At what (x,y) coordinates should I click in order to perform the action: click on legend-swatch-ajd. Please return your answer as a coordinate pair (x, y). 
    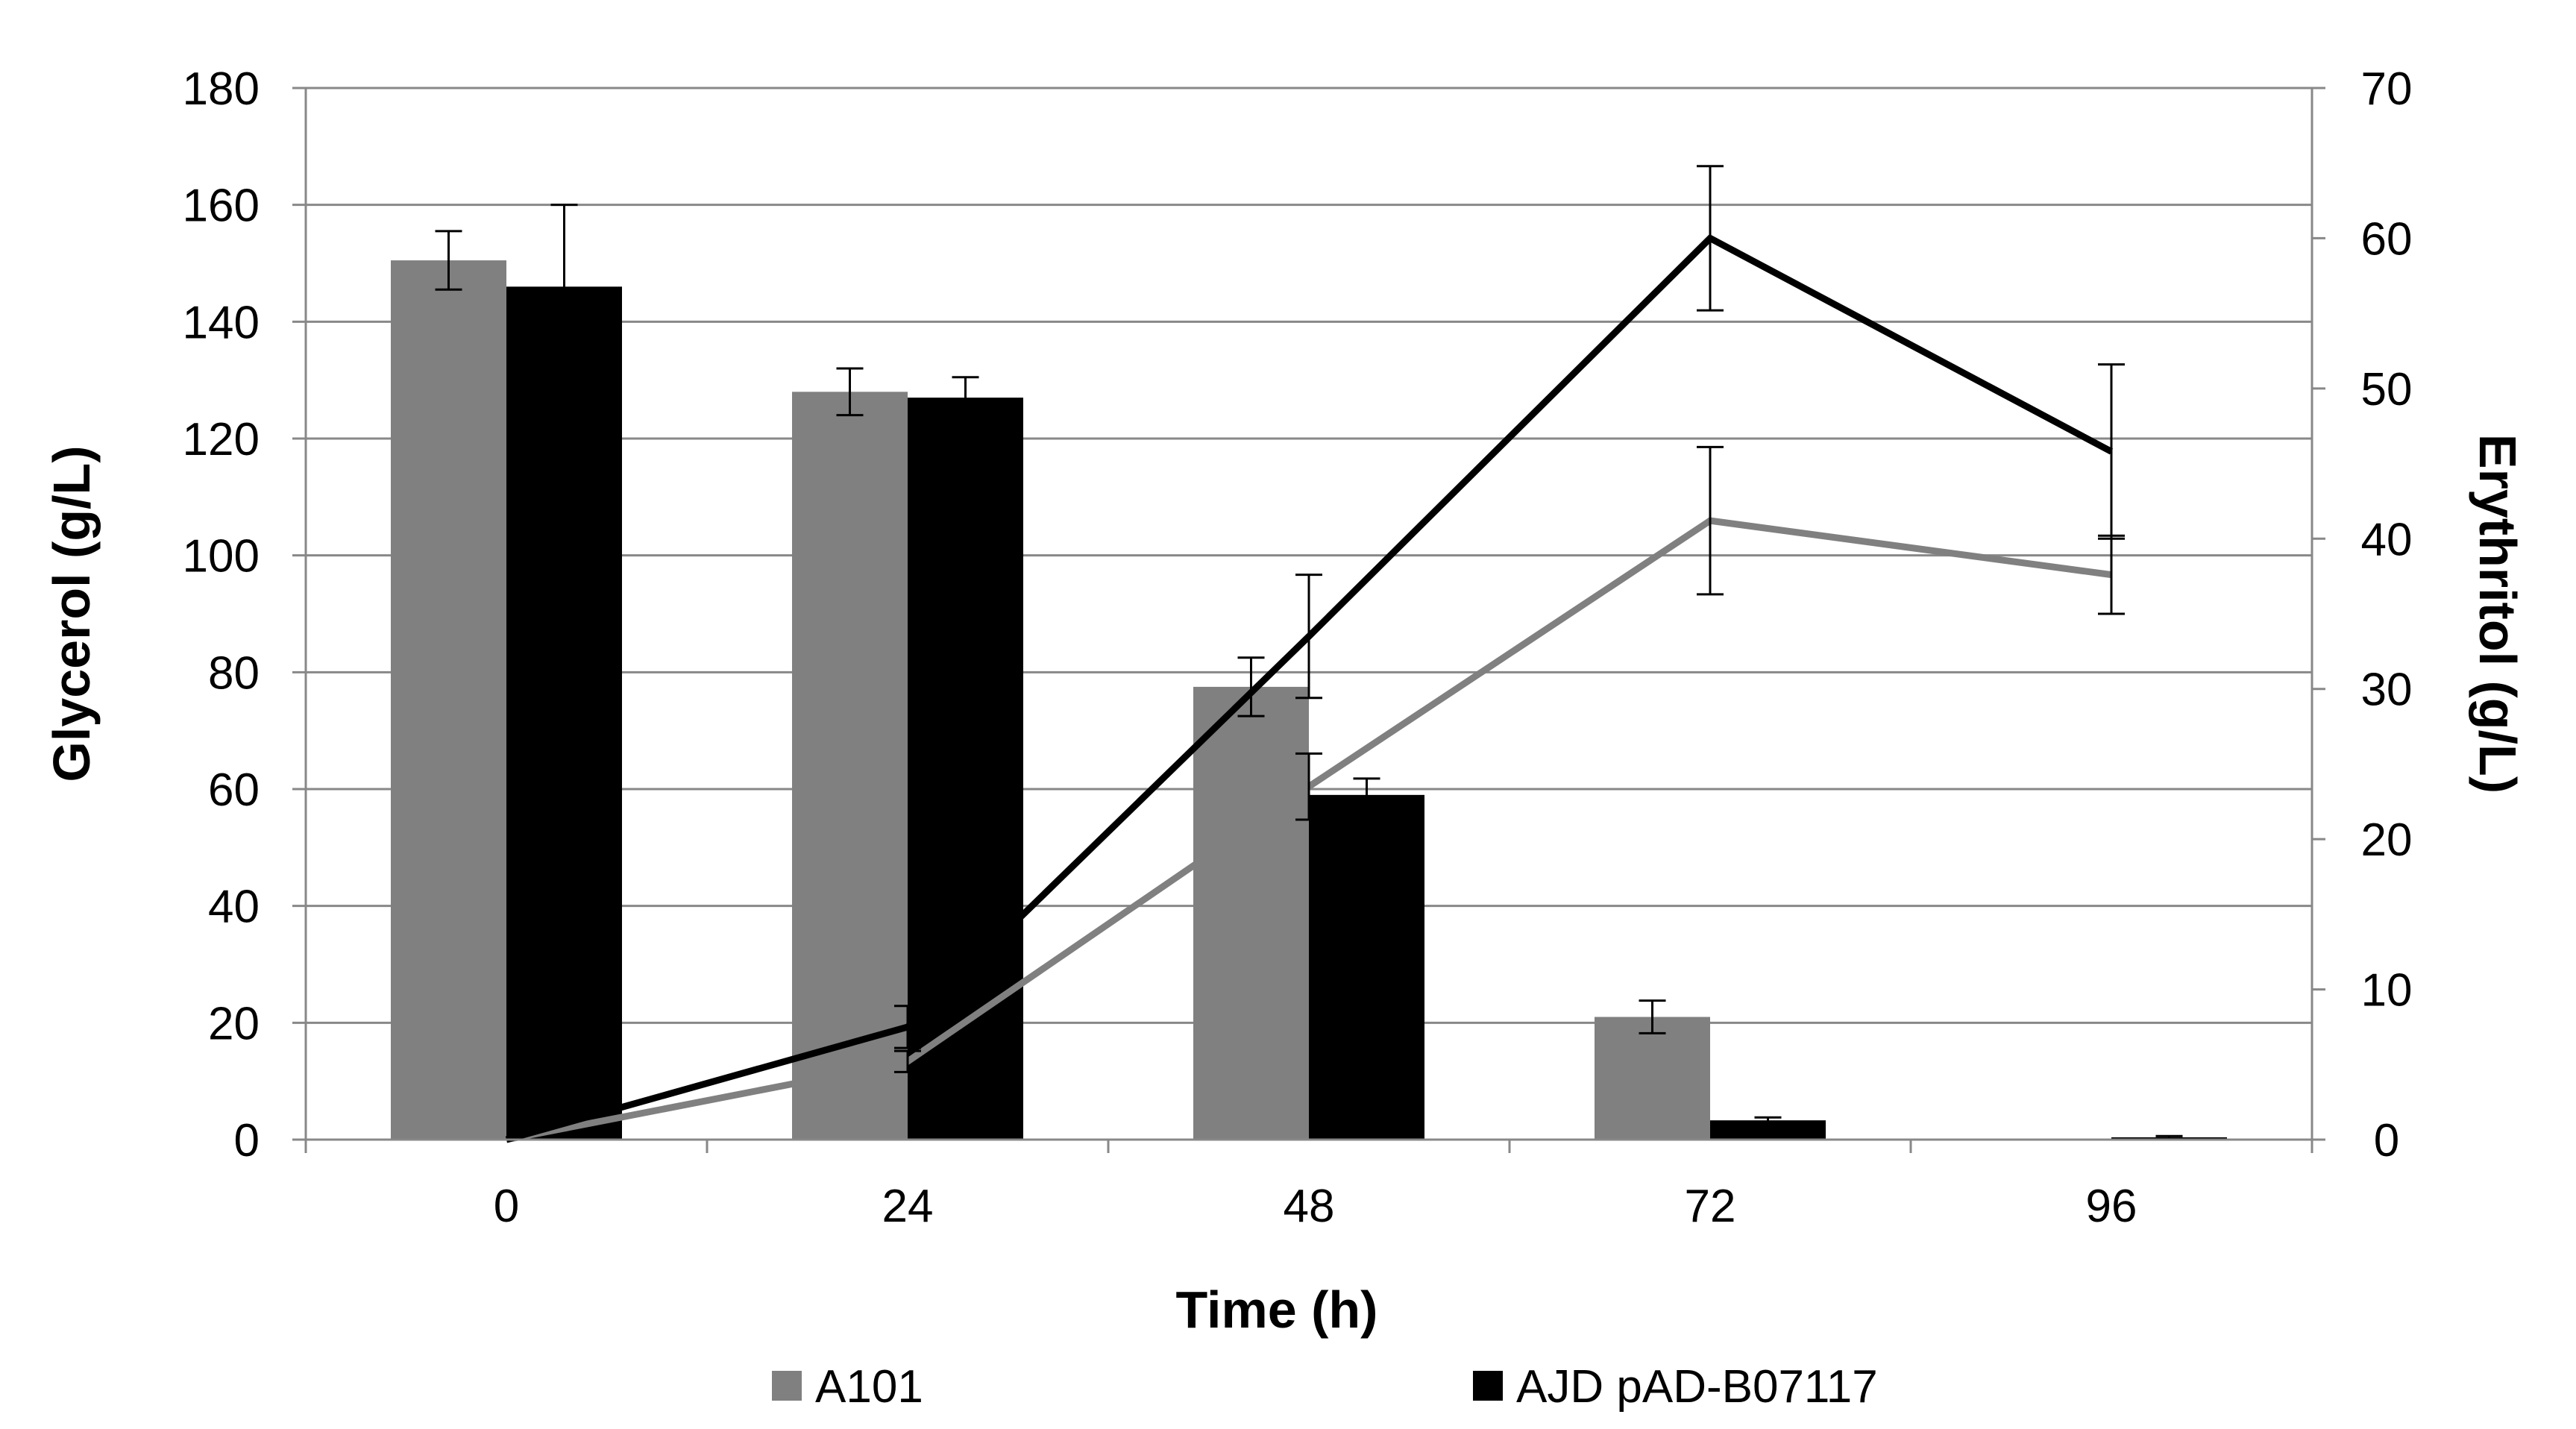
    Looking at the image, I should click on (1488, 1386).